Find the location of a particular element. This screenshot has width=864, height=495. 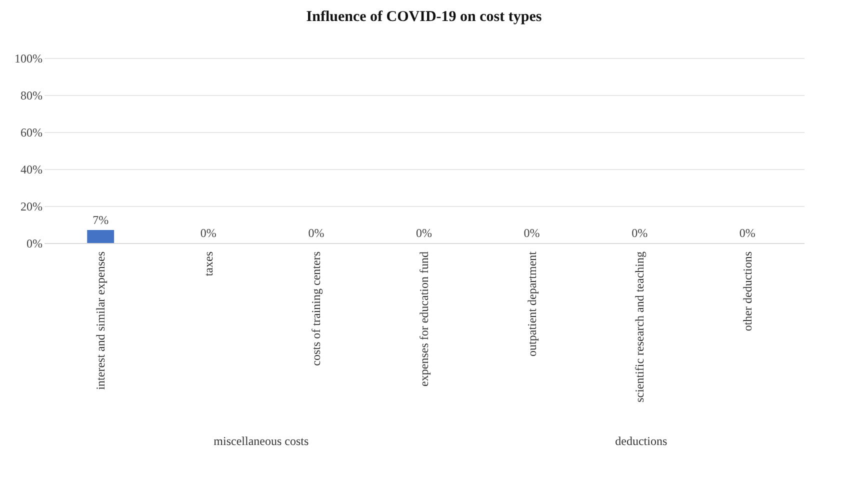

y-tick-label: 20% is located at coordinates (31, 207).